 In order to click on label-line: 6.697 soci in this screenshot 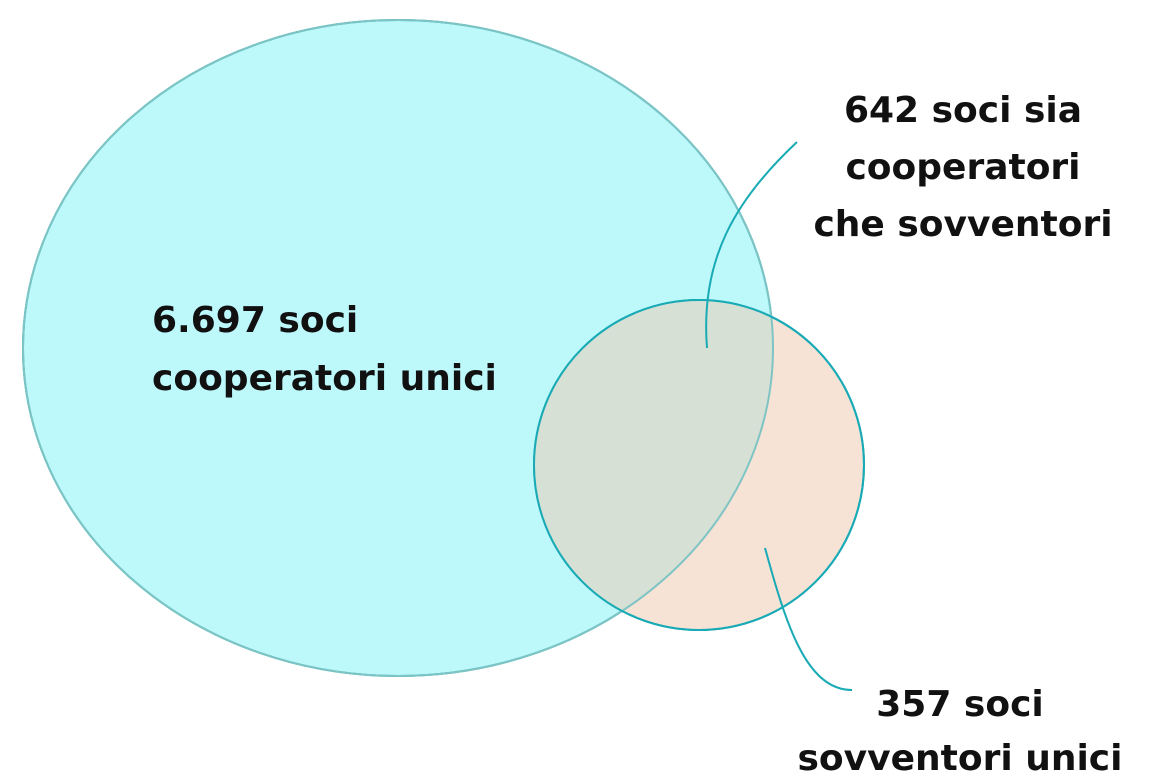, I will do `click(255, 320)`.